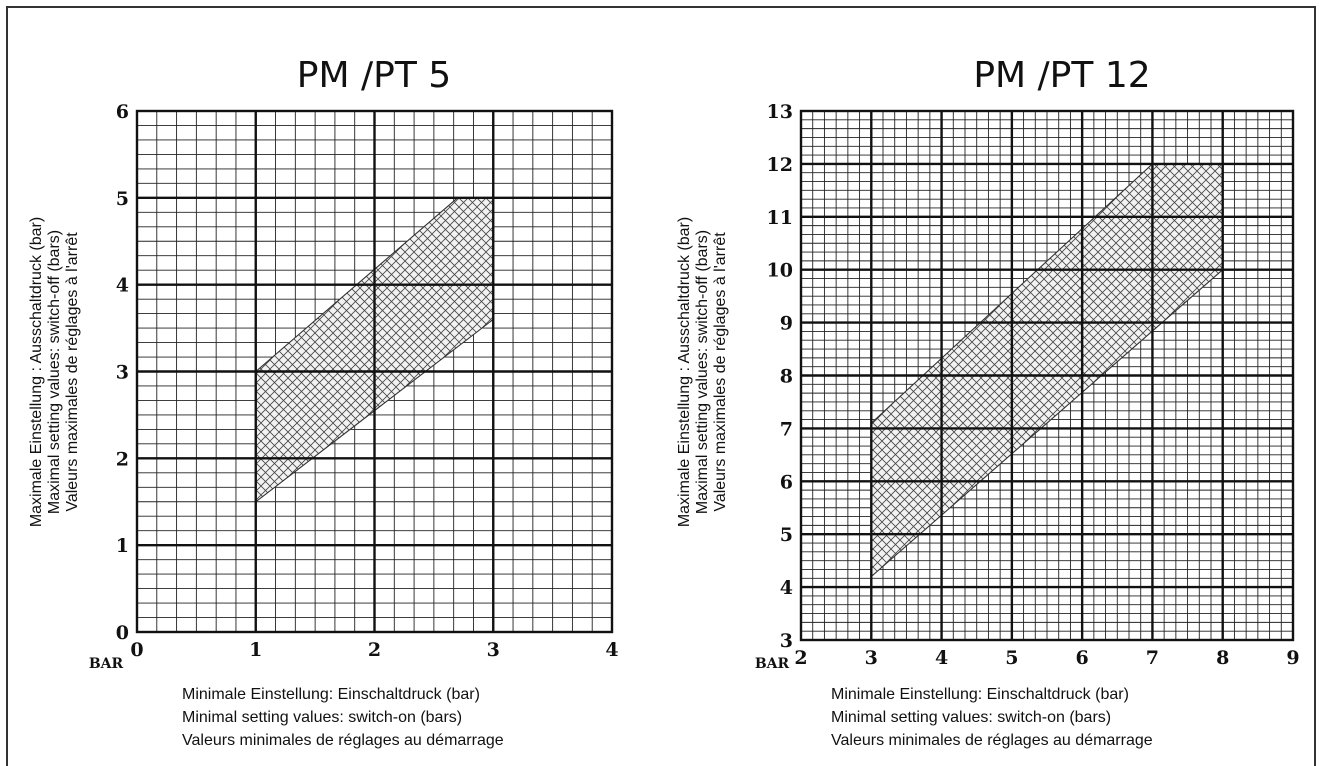  What do you see at coordinates (786, 429) in the screenshot?
I see `y-tick-label: 7` at bounding box center [786, 429].